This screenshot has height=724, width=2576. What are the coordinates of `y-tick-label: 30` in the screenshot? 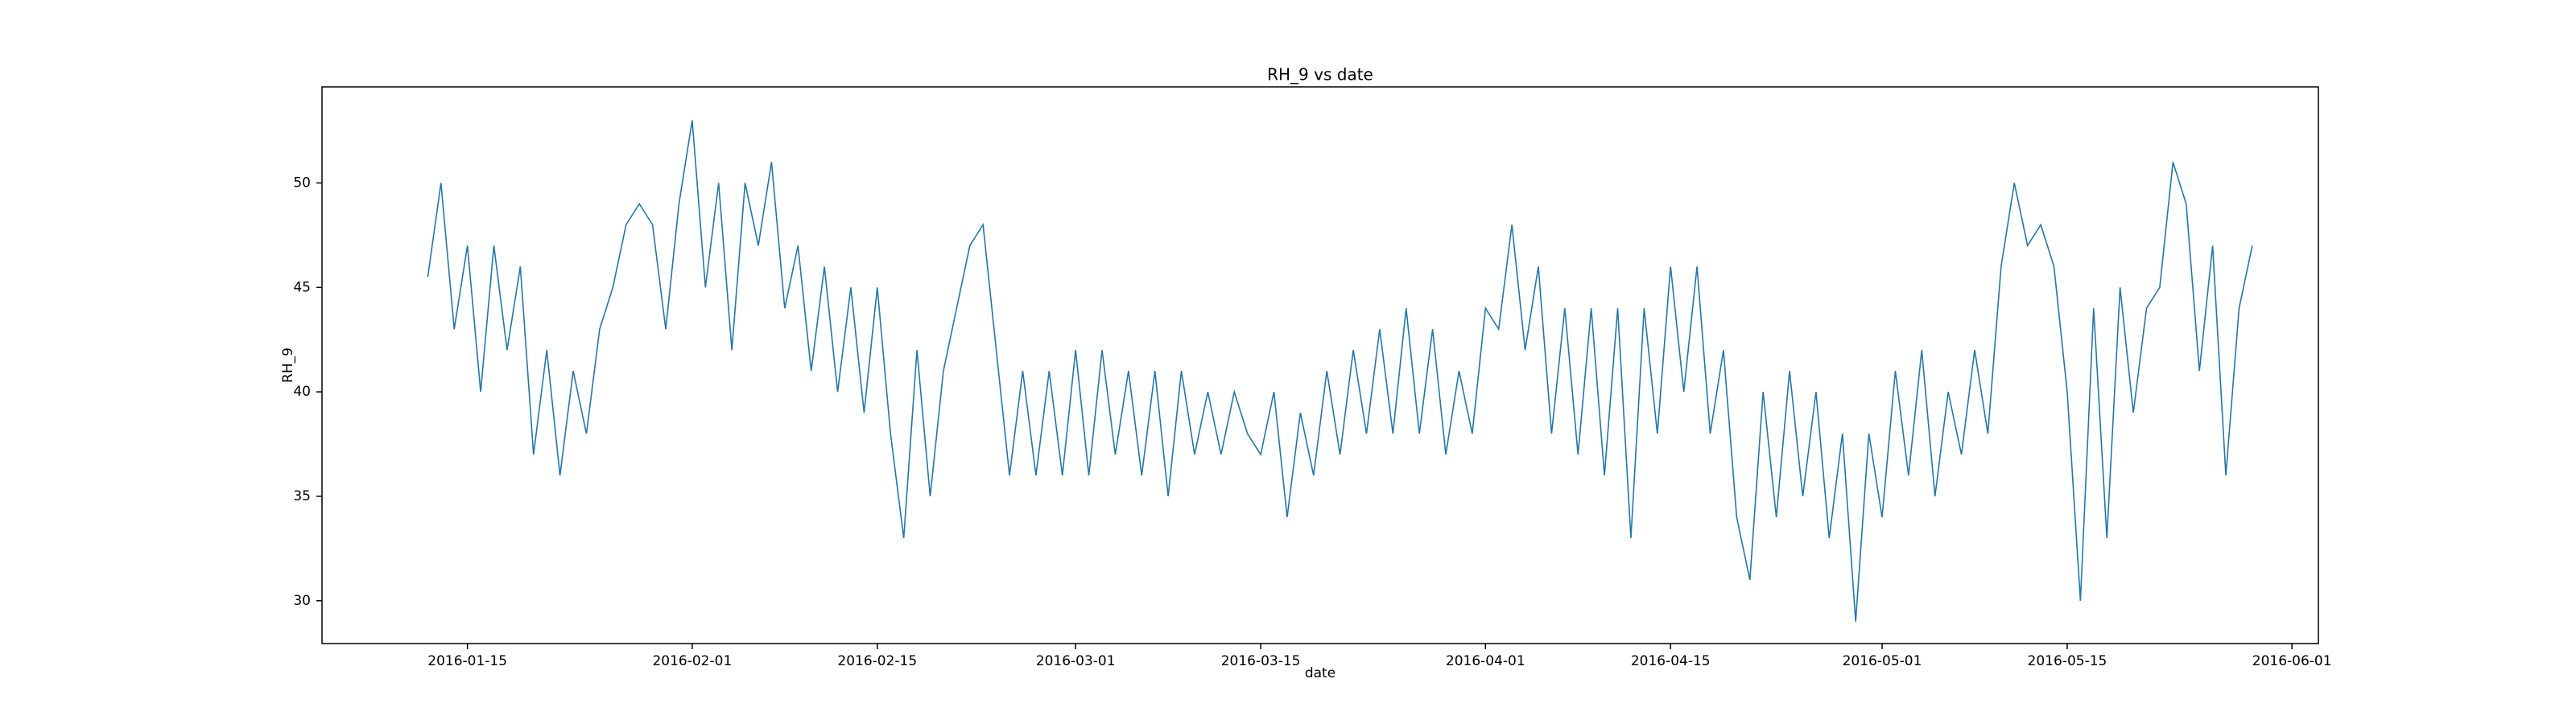 It's located at (302, 601).